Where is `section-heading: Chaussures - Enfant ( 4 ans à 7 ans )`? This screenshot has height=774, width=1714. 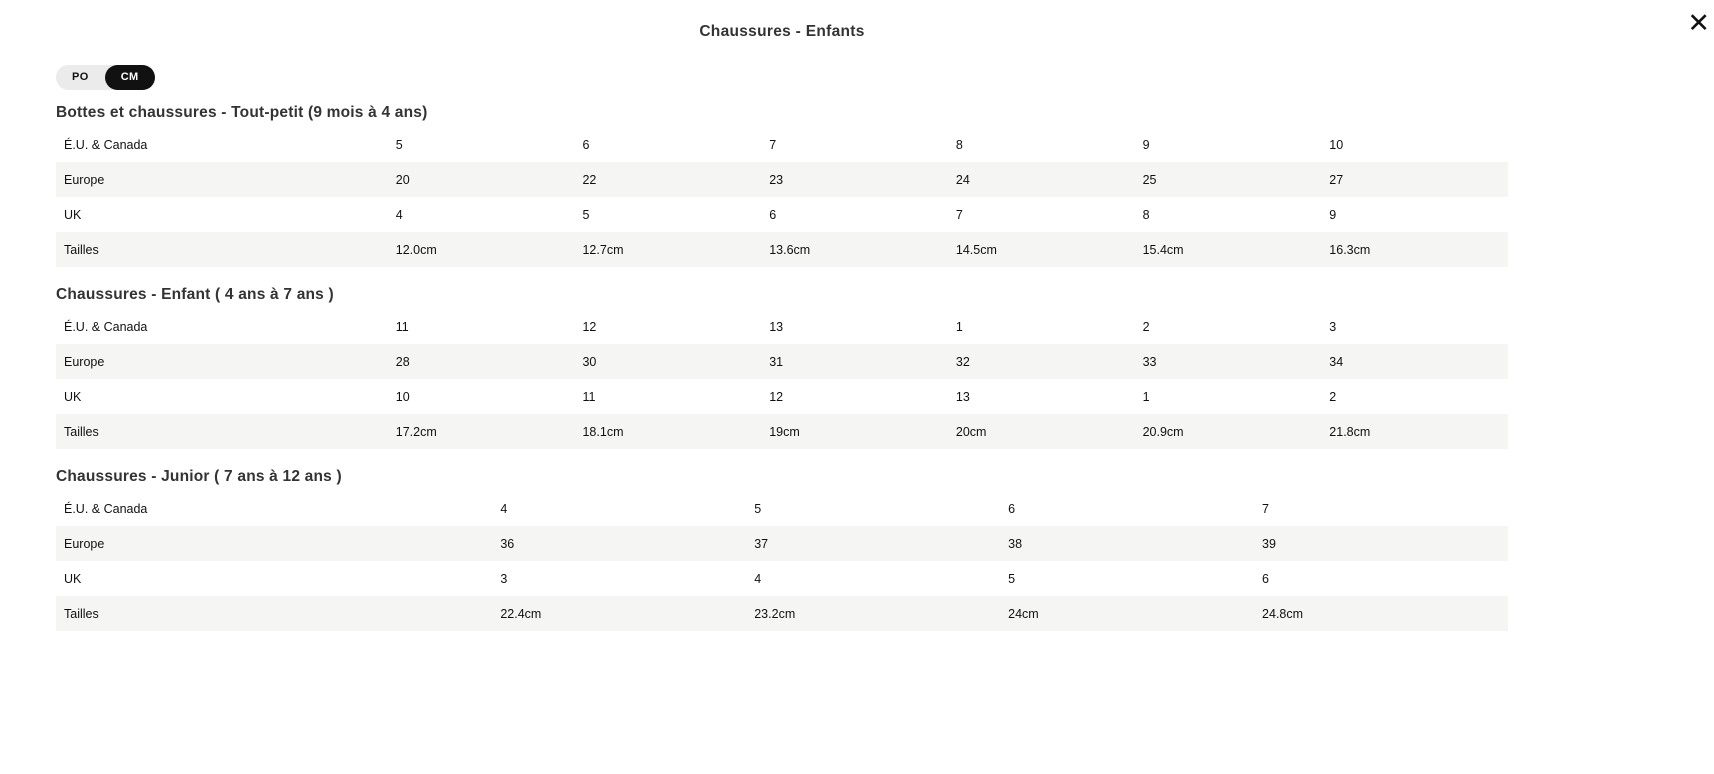 section-heading: Chaussures - Enfant ( 4 ans à 7 ans ) is located at coordinates (195, 294).